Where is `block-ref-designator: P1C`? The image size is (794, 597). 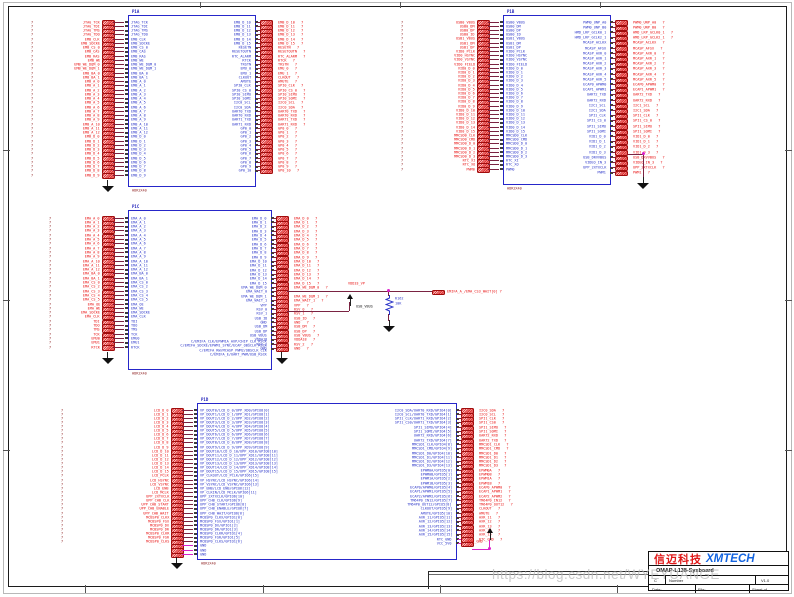 block-ref-designator: P1C is located at coordinates (136, 206).